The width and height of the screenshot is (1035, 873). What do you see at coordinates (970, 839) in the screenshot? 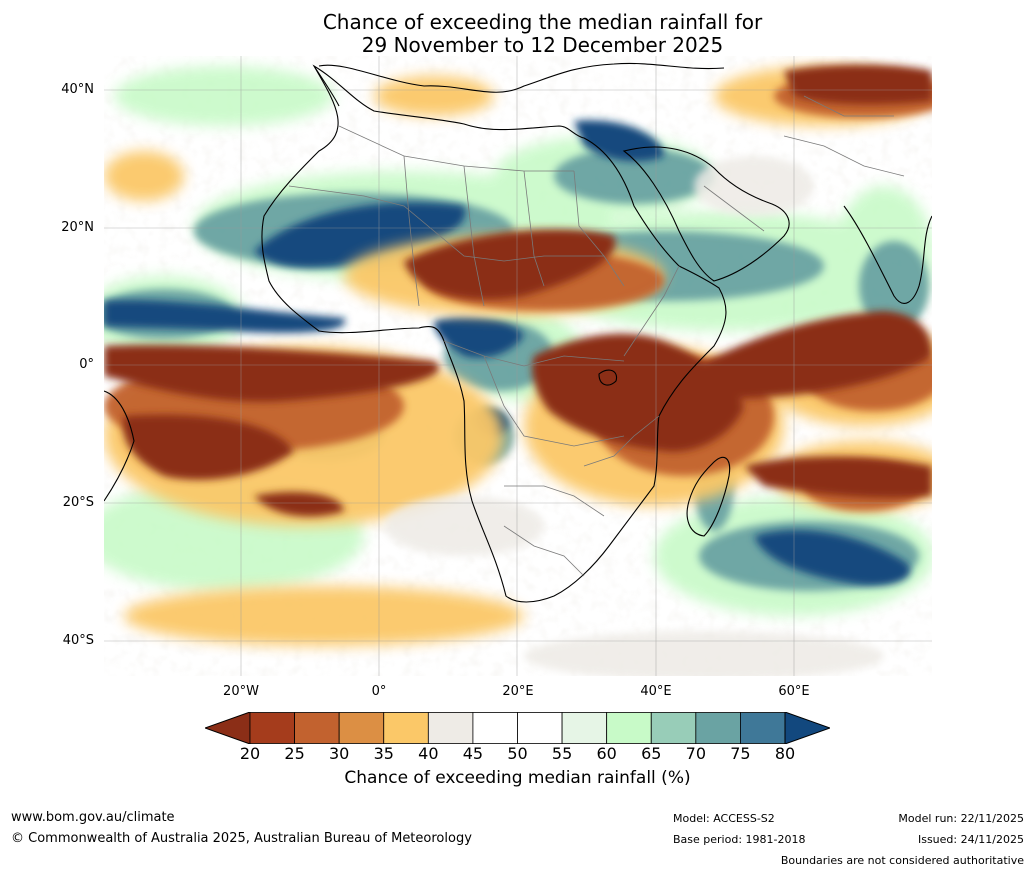
I see `issued-date: Issued: 24/11/2025` at bounding box center [970, 839].